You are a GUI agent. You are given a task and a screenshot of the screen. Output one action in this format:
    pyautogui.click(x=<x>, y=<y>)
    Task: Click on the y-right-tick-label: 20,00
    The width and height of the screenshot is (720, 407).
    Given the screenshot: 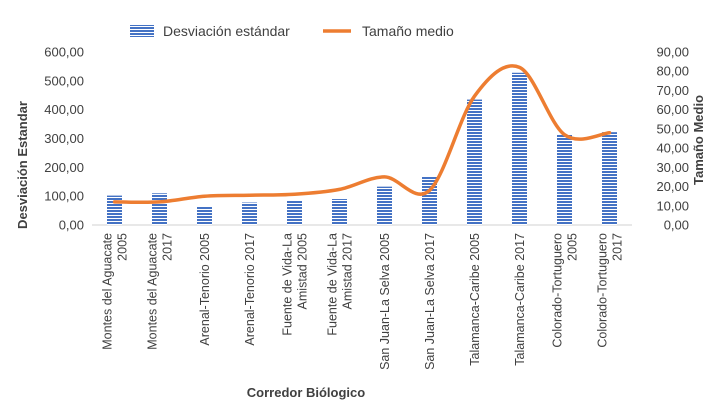 What is the action you would take?
    pyautogui.click(x=672, y=186)
    